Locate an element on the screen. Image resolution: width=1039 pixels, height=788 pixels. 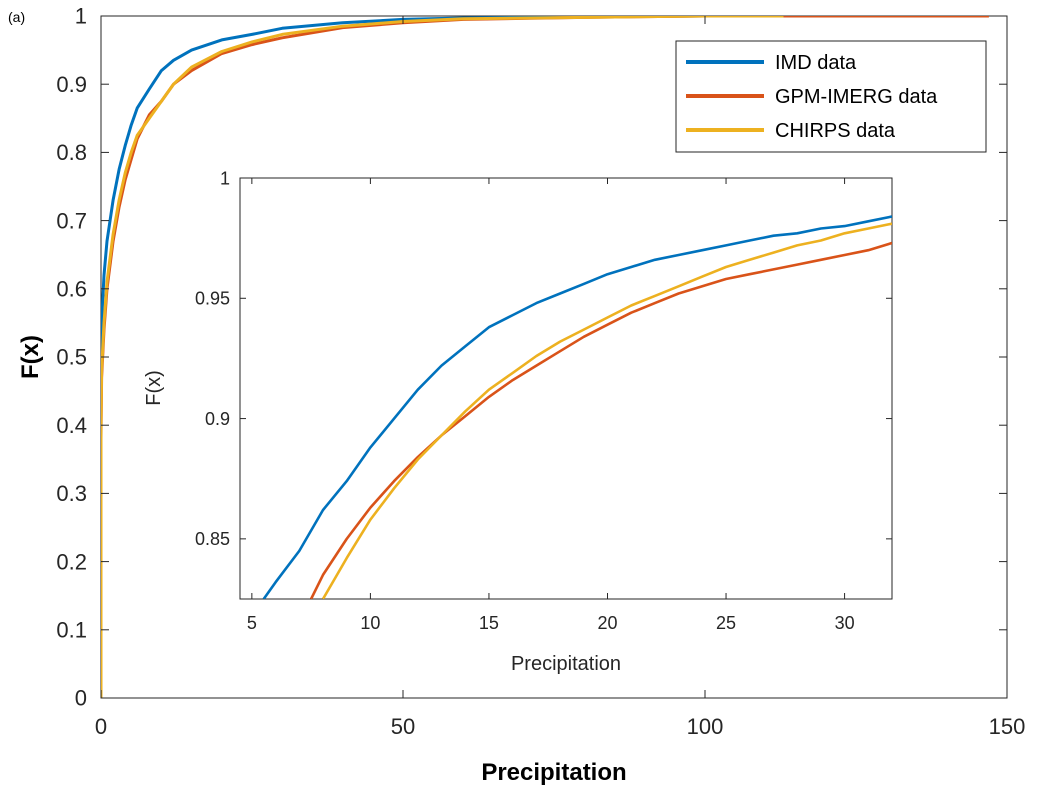
main-y-tick-label: 0.4 is located at coordinates (71, 425).